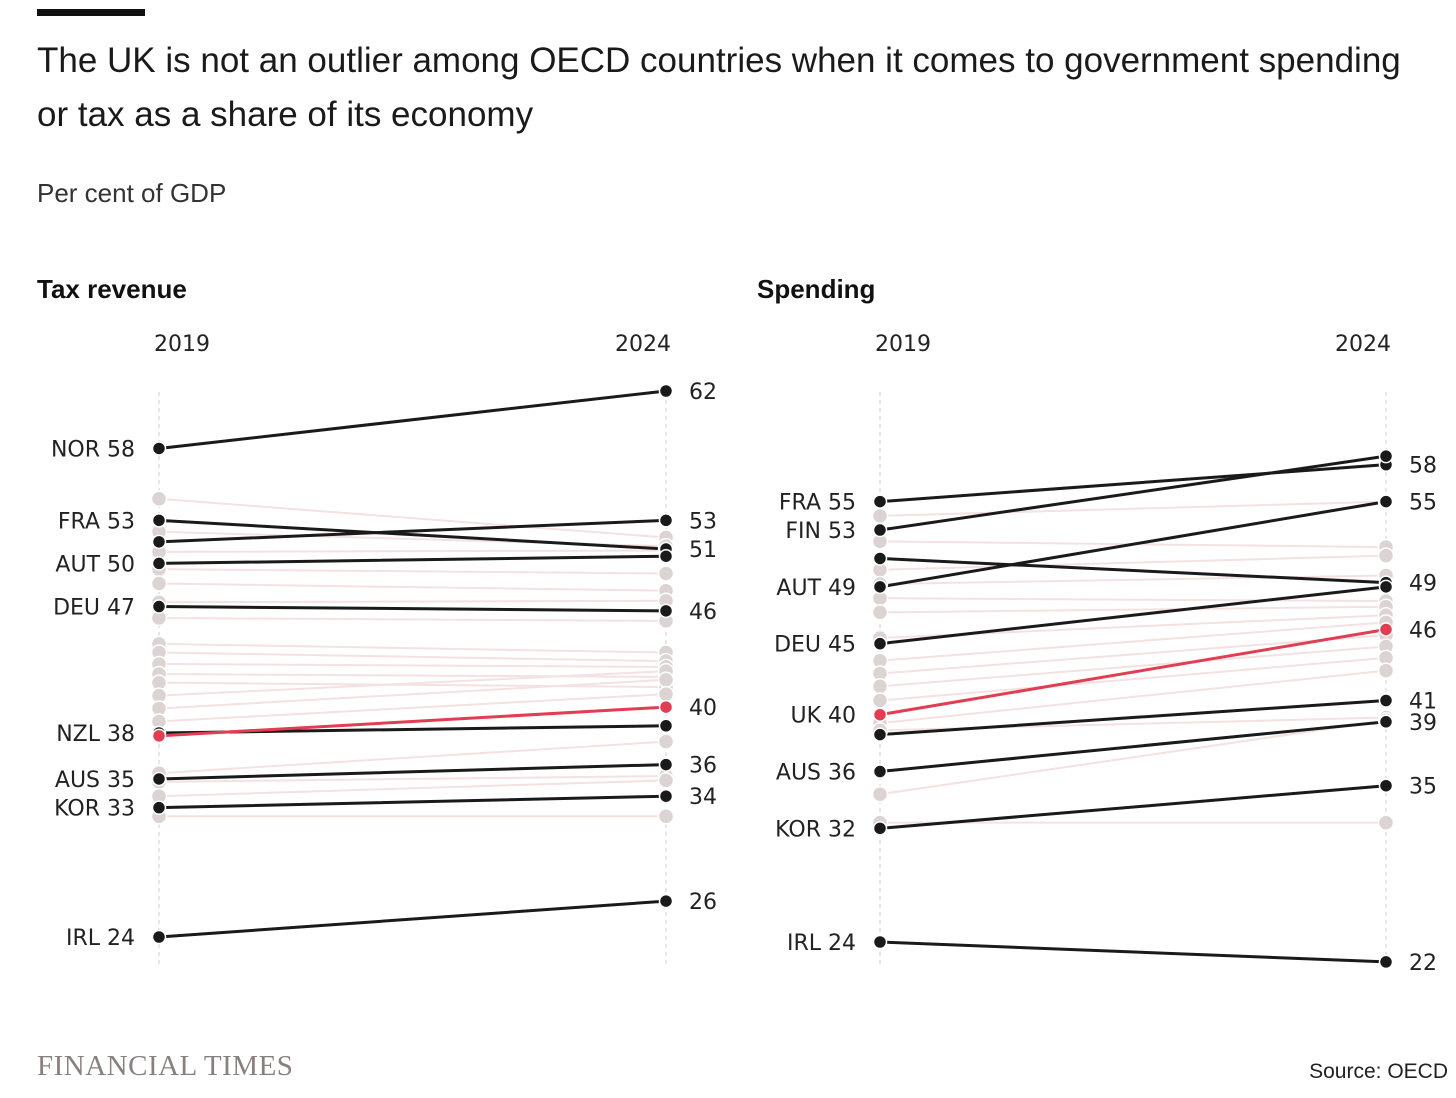 The image size is (1456, 1098). Describe the element at coordinates (703, 708) in the screenshot. I see `tax-label-end-uk-5: 40` at that location.